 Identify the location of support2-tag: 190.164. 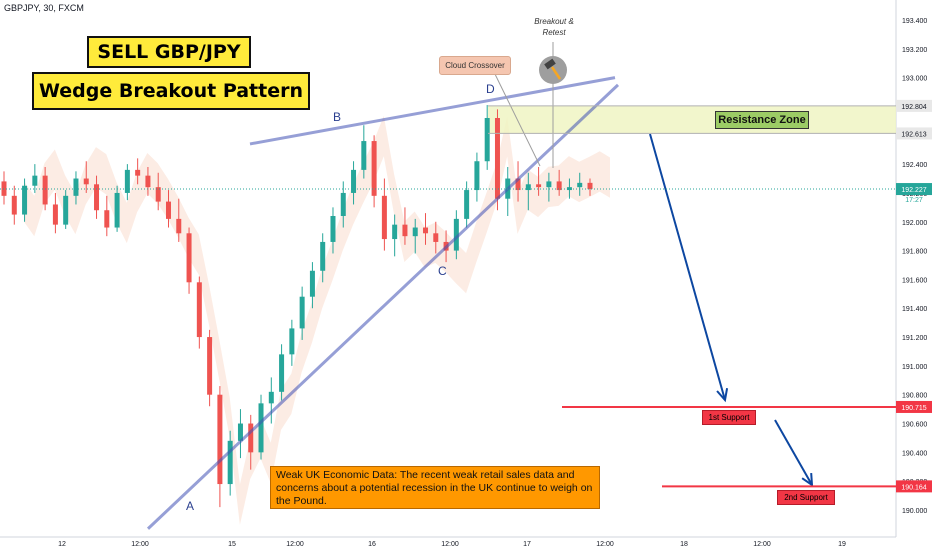
(913, 487).